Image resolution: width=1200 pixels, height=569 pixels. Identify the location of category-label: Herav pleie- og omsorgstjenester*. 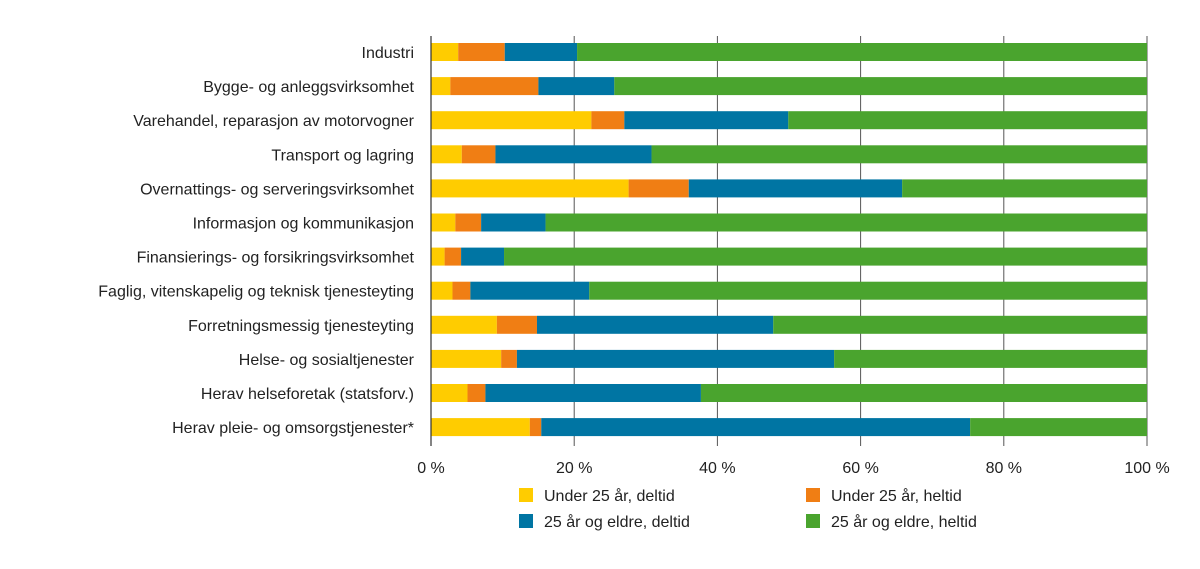
(293, 428).